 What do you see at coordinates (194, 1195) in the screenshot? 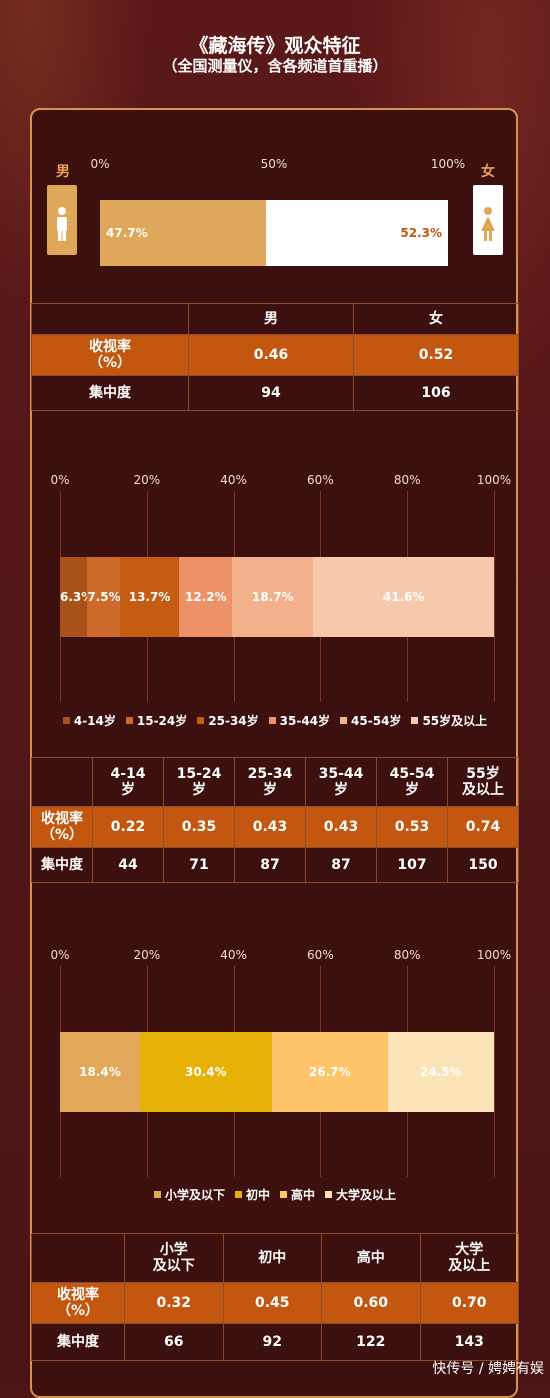
I see `legend-label: 小学及以下` at bounding box center [194, 1195].